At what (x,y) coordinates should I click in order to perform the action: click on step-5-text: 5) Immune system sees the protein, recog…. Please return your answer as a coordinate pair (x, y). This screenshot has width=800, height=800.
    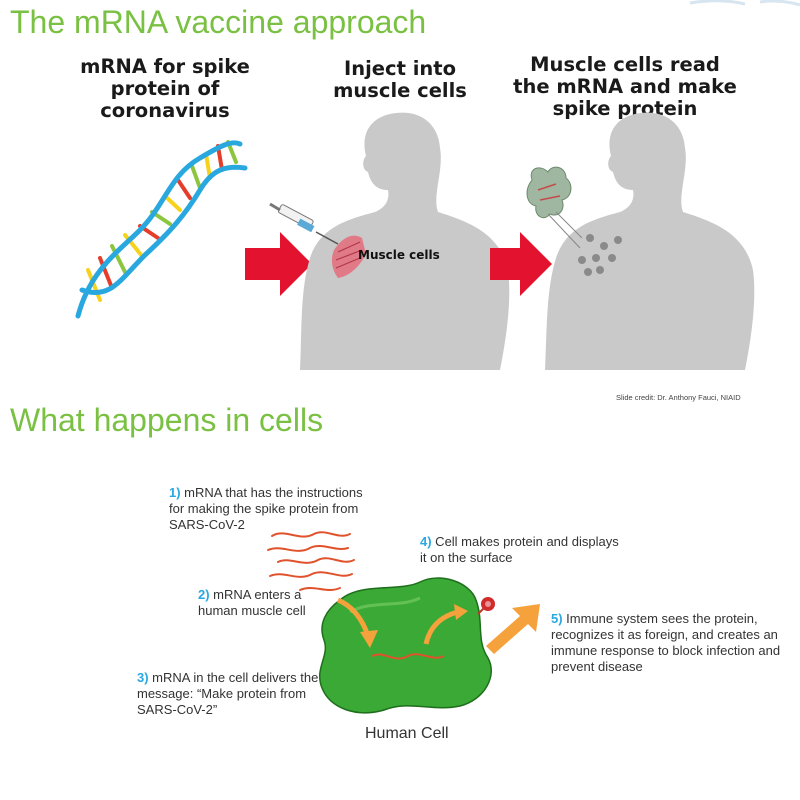
    Looking at the image, I should click on (665, 643).